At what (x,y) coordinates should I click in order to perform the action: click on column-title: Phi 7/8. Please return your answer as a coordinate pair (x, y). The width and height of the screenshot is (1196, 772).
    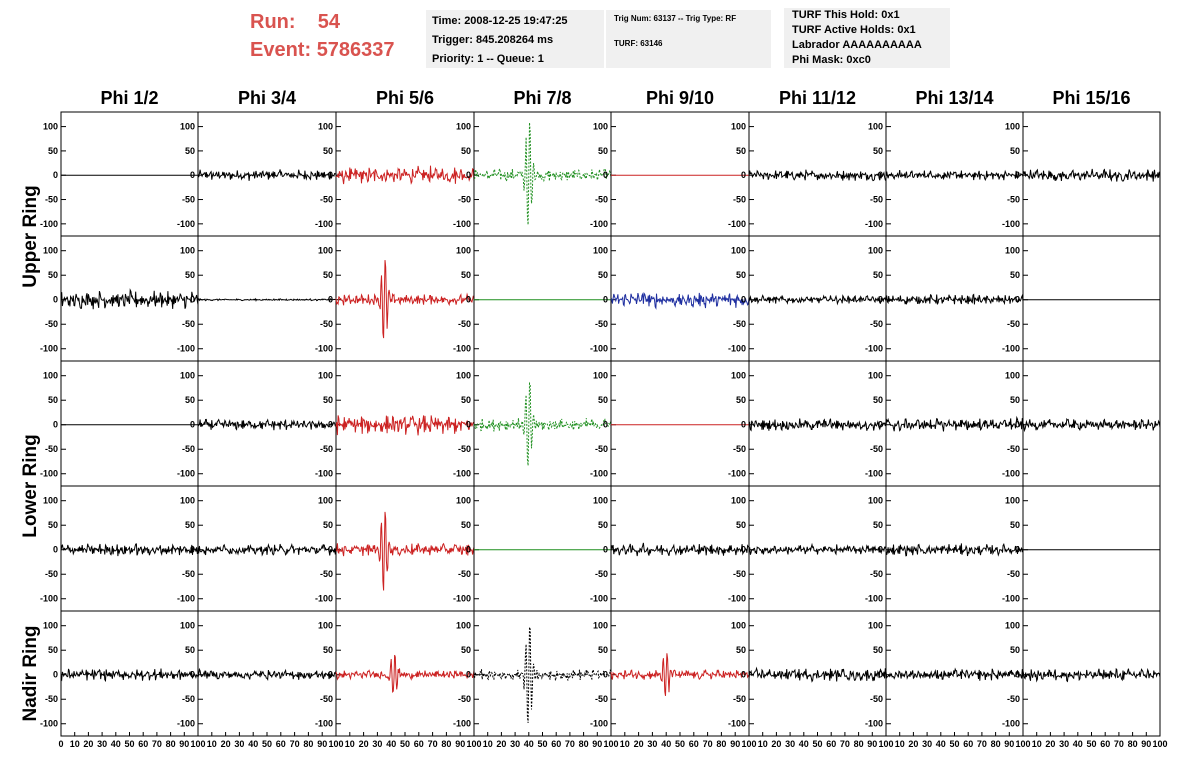
    Looking at the image, I should click on (542, 98).